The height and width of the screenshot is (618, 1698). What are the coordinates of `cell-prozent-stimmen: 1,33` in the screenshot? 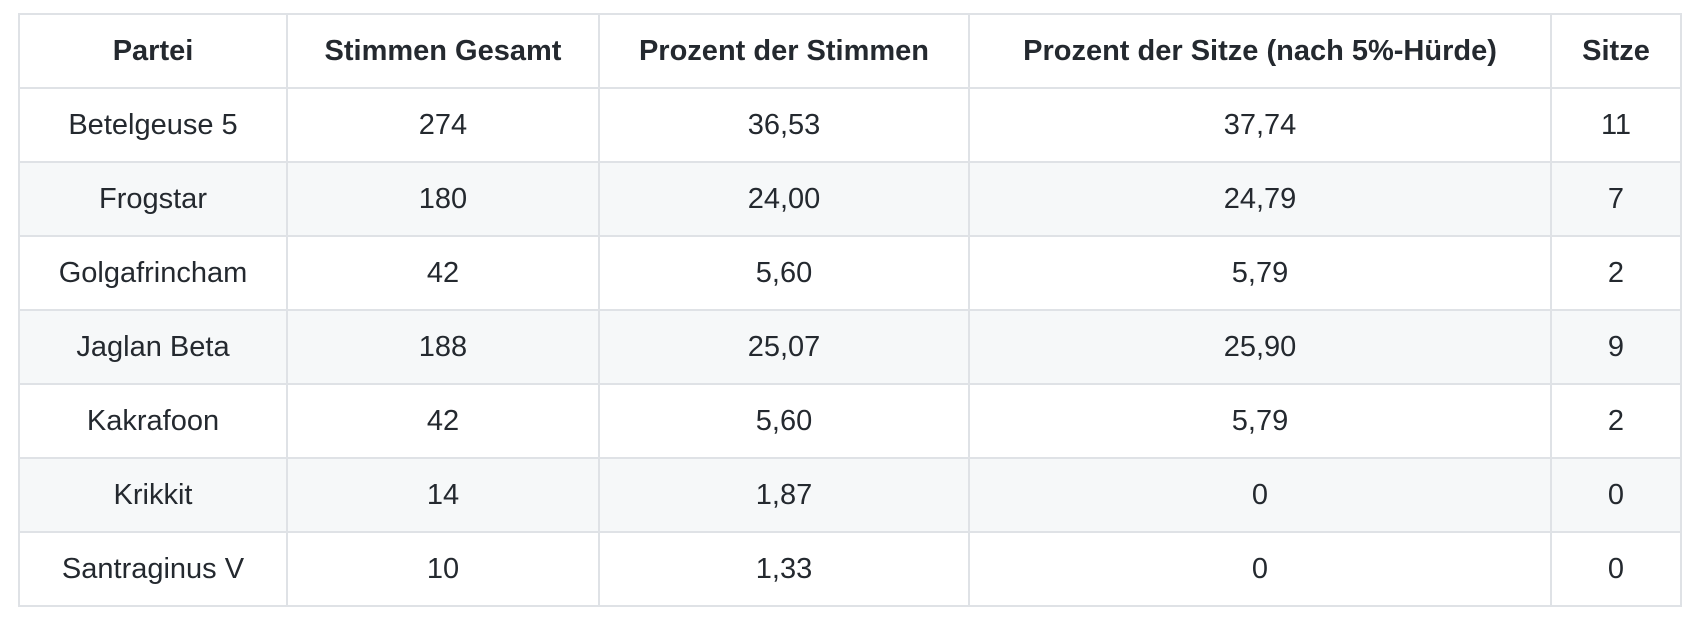 It's located at (784, 569).